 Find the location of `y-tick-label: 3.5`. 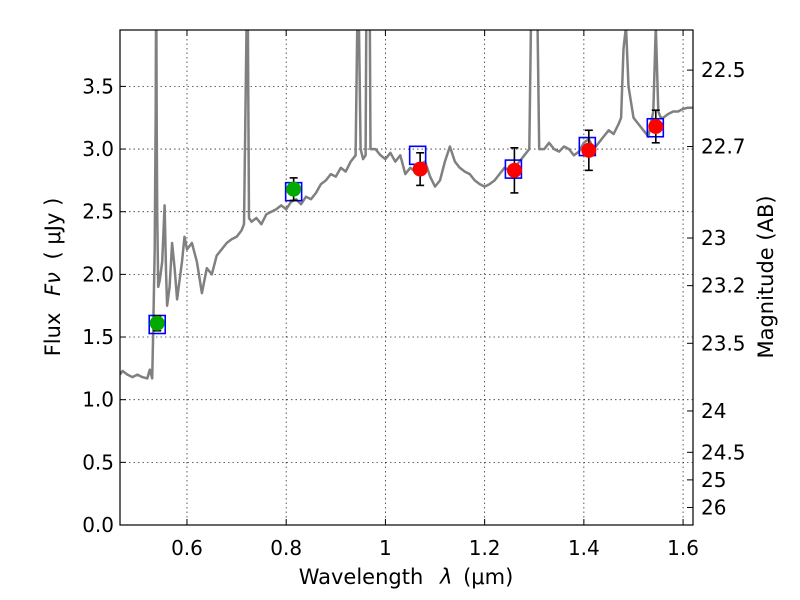

y-tick-label: 3.5 is located at coordinates (98, 86).